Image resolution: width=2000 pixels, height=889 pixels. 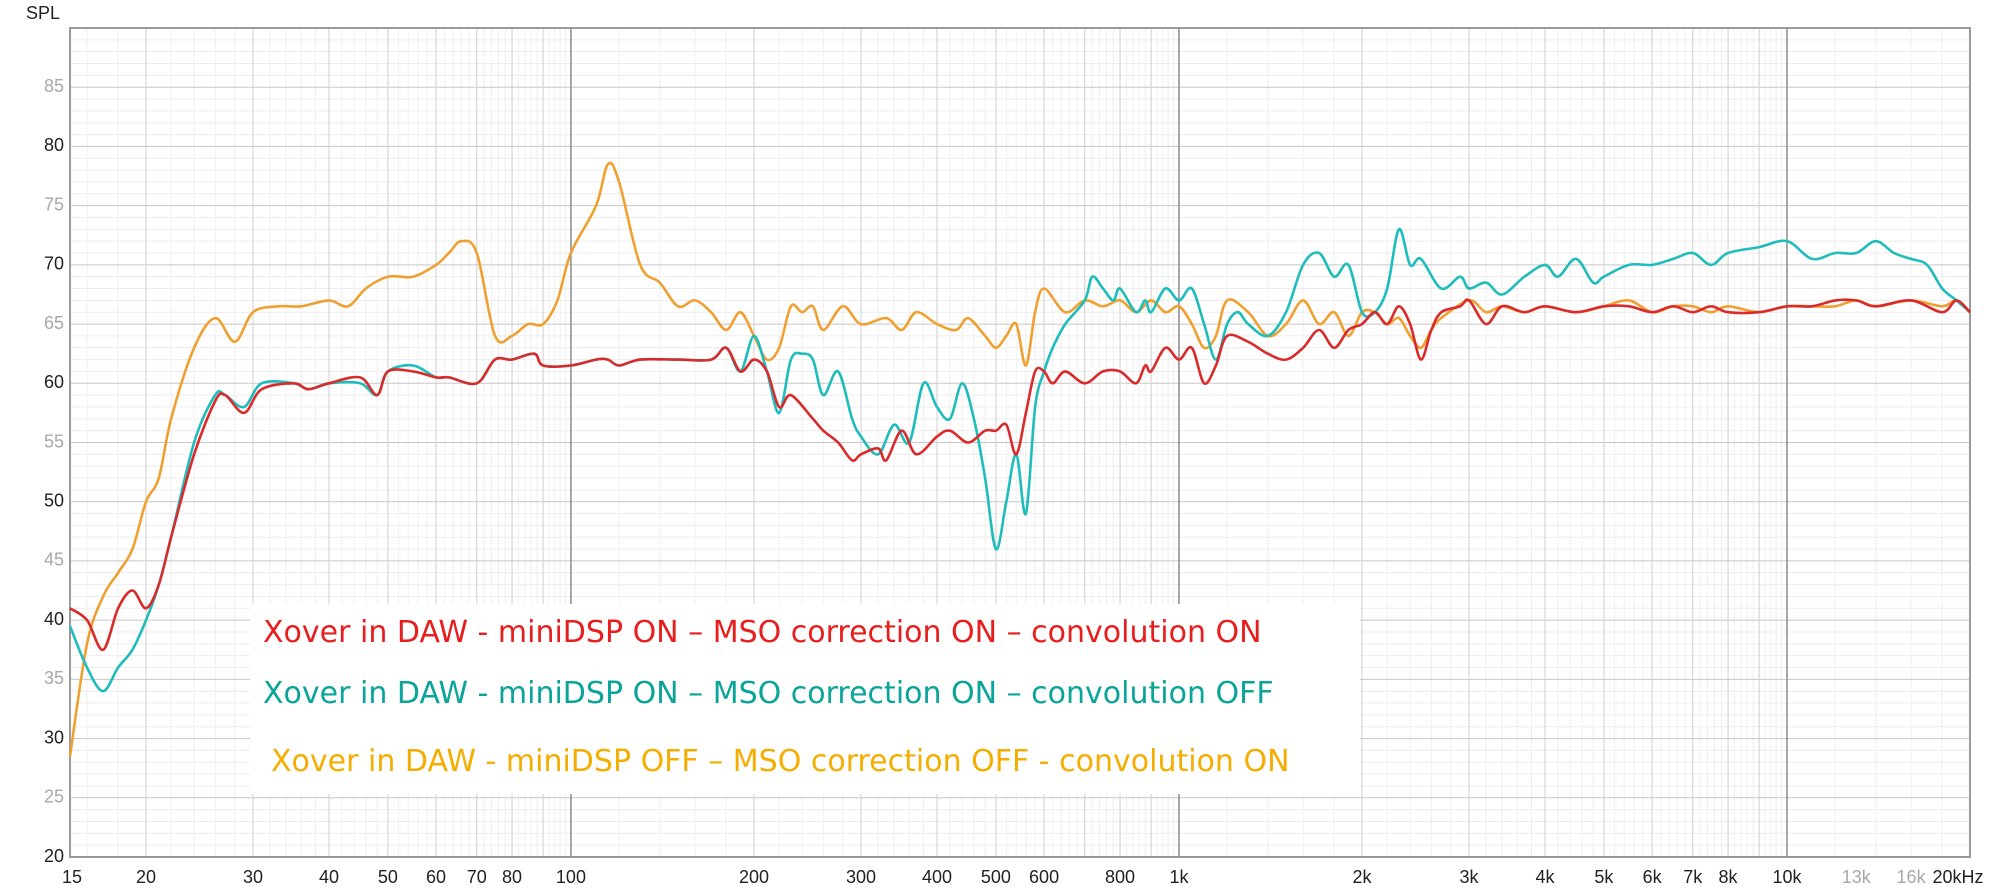 I want to click on y-tick-label: 30, so click(x=54, y=737).